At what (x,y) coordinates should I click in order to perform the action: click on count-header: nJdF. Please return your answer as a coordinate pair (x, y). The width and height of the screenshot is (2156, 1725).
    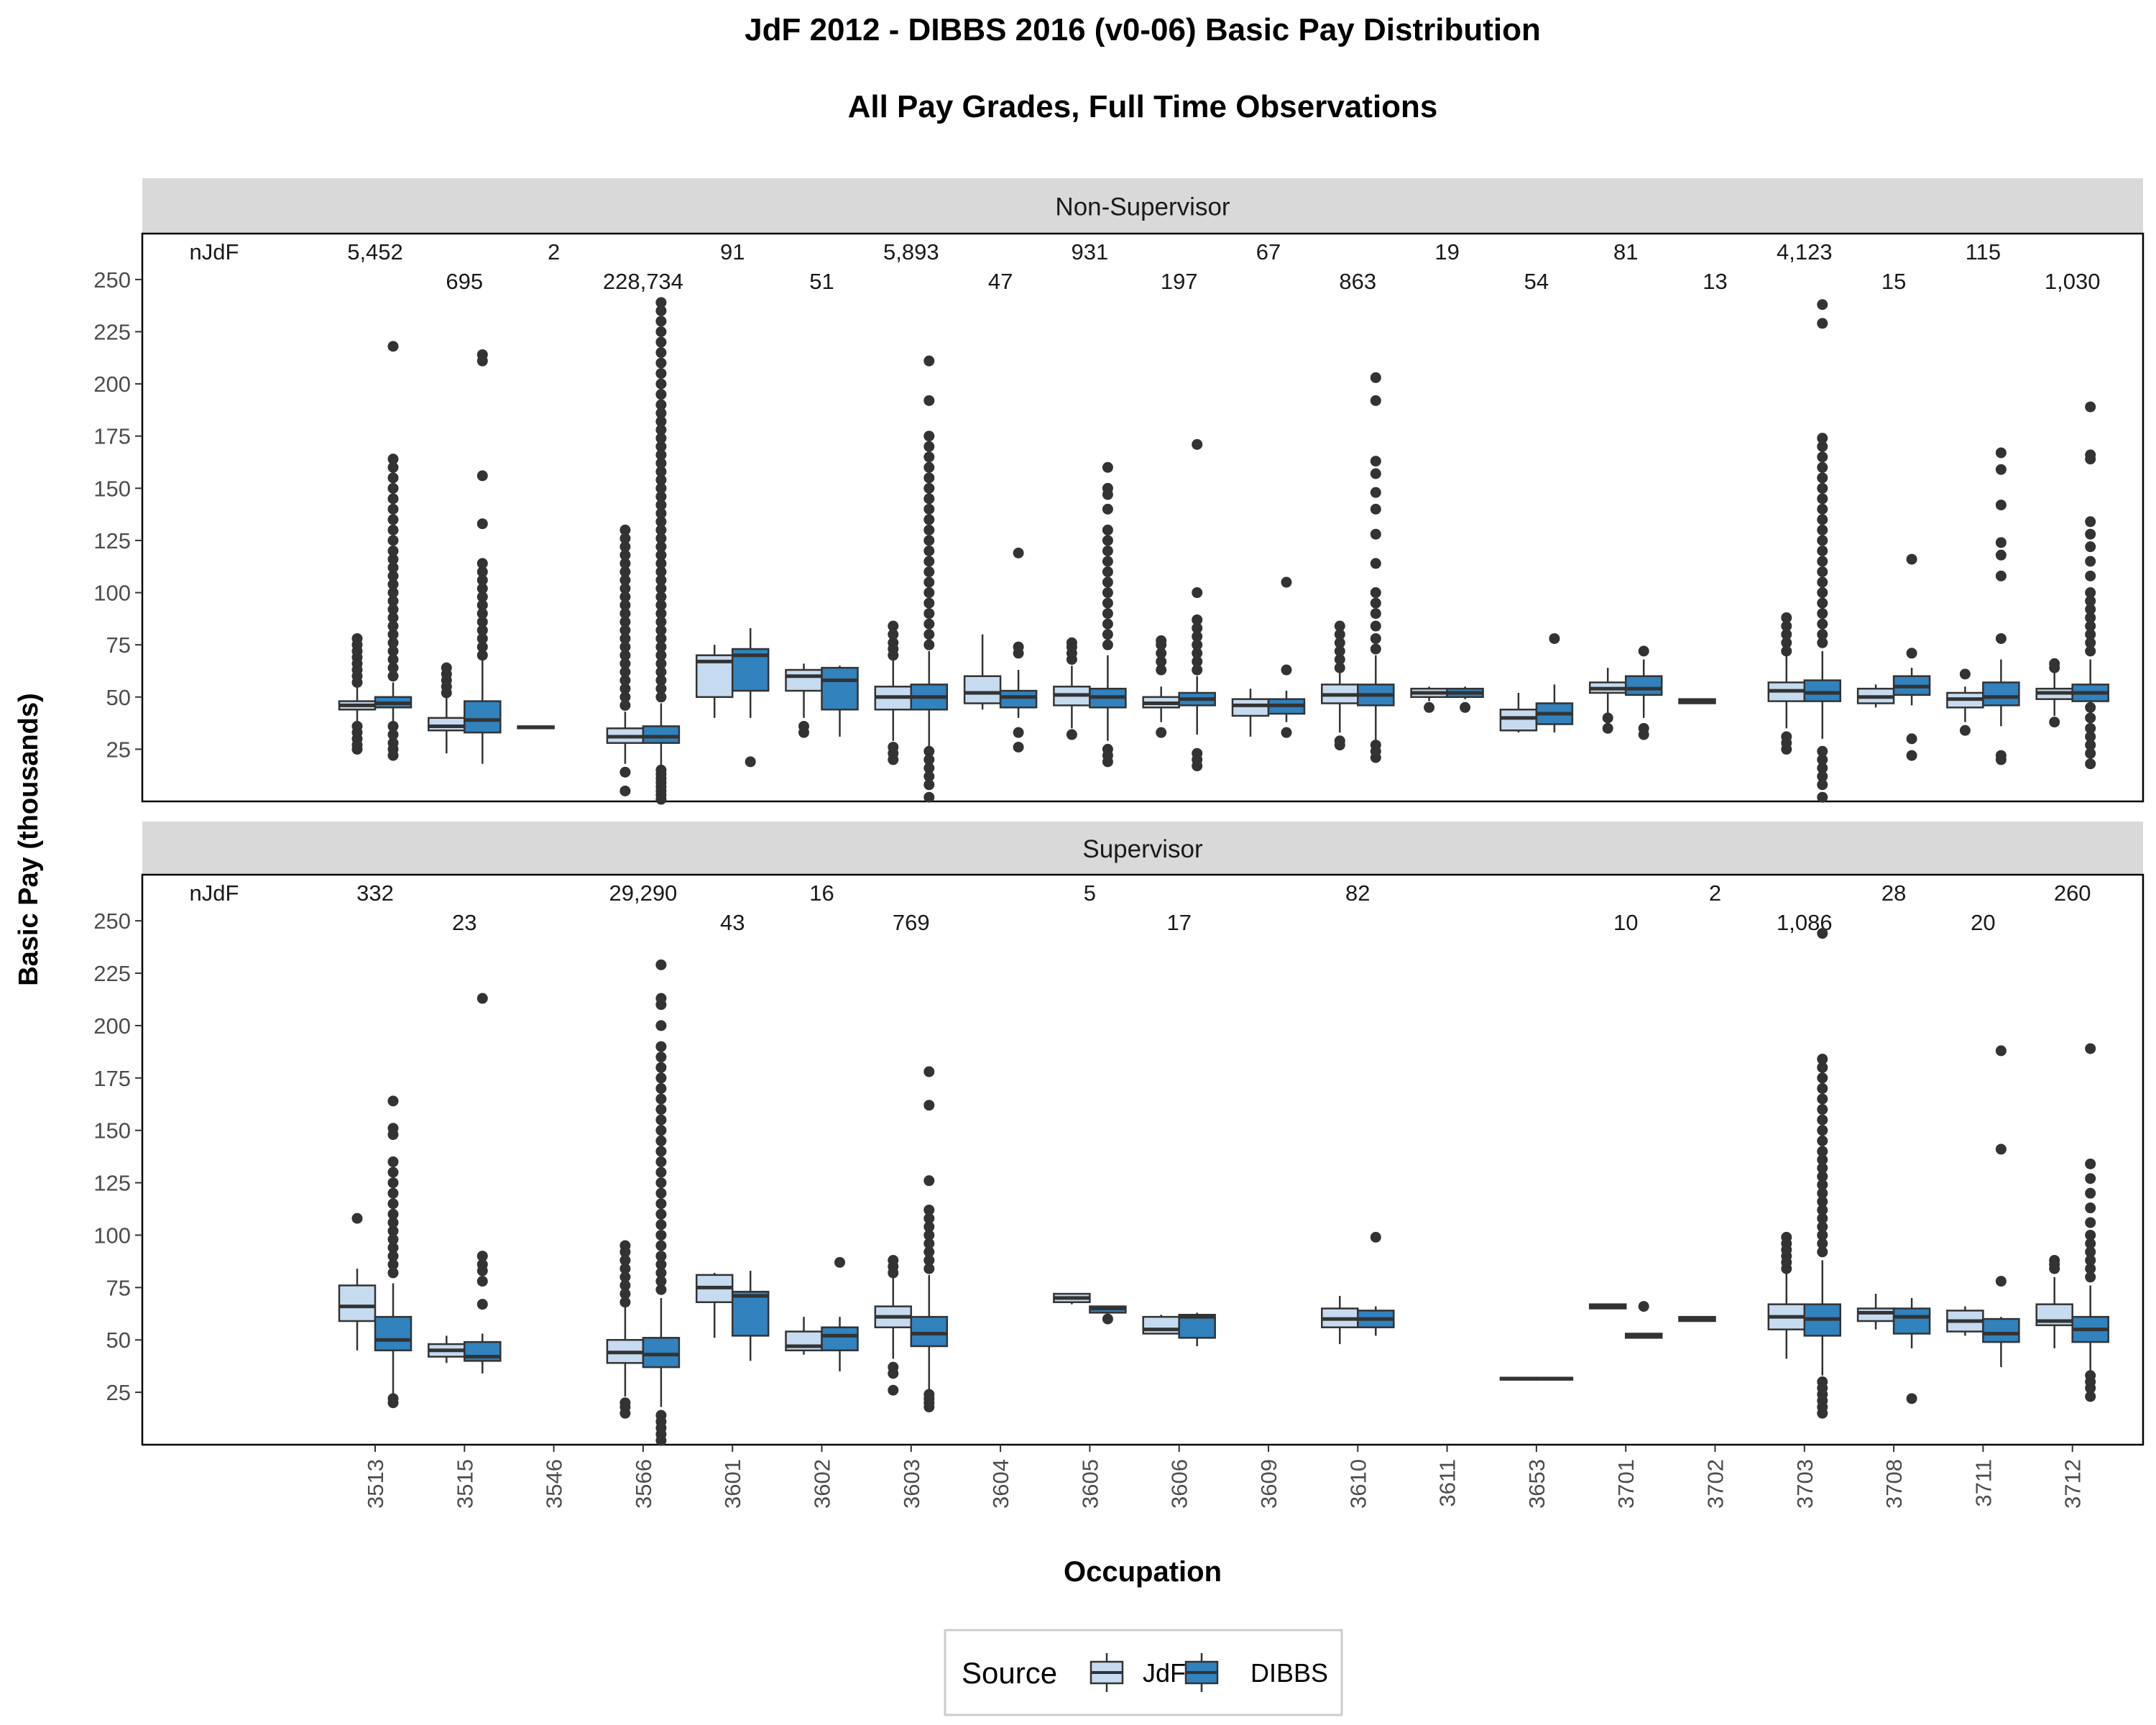
    Looking at the image, I should click on (214, 893).